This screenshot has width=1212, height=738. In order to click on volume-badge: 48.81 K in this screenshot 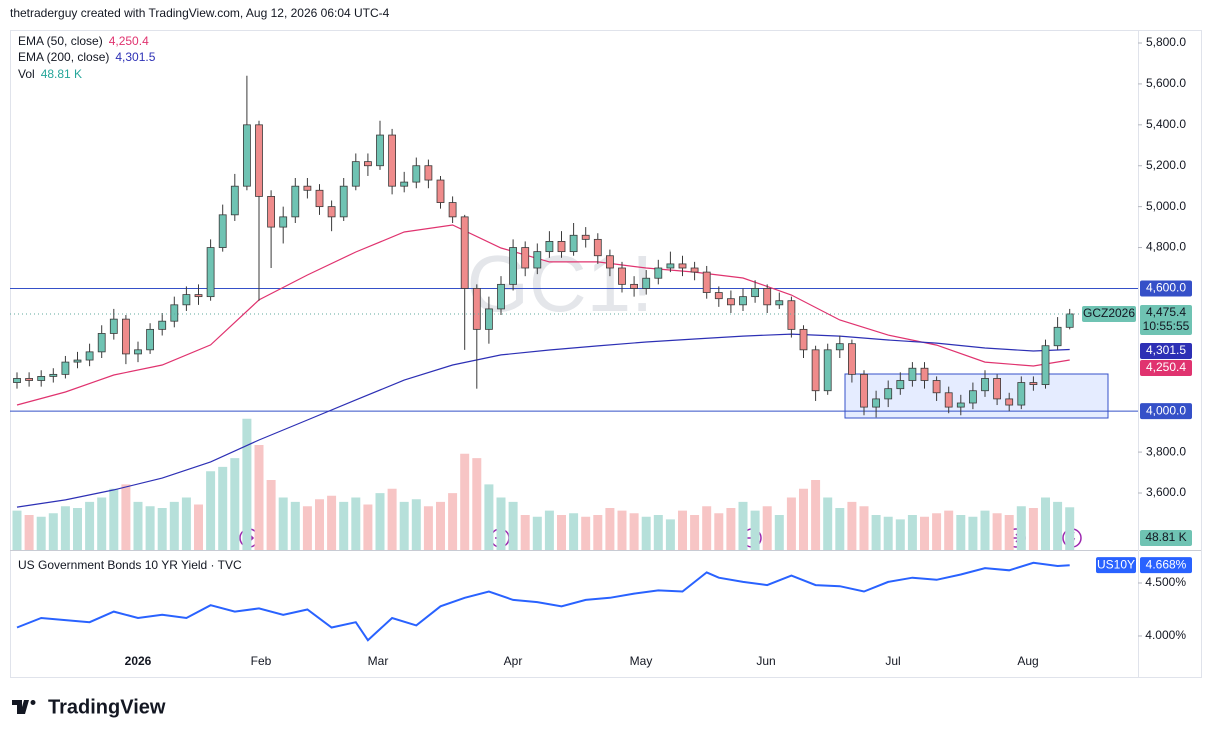, I will do `click(1166, 538)`.